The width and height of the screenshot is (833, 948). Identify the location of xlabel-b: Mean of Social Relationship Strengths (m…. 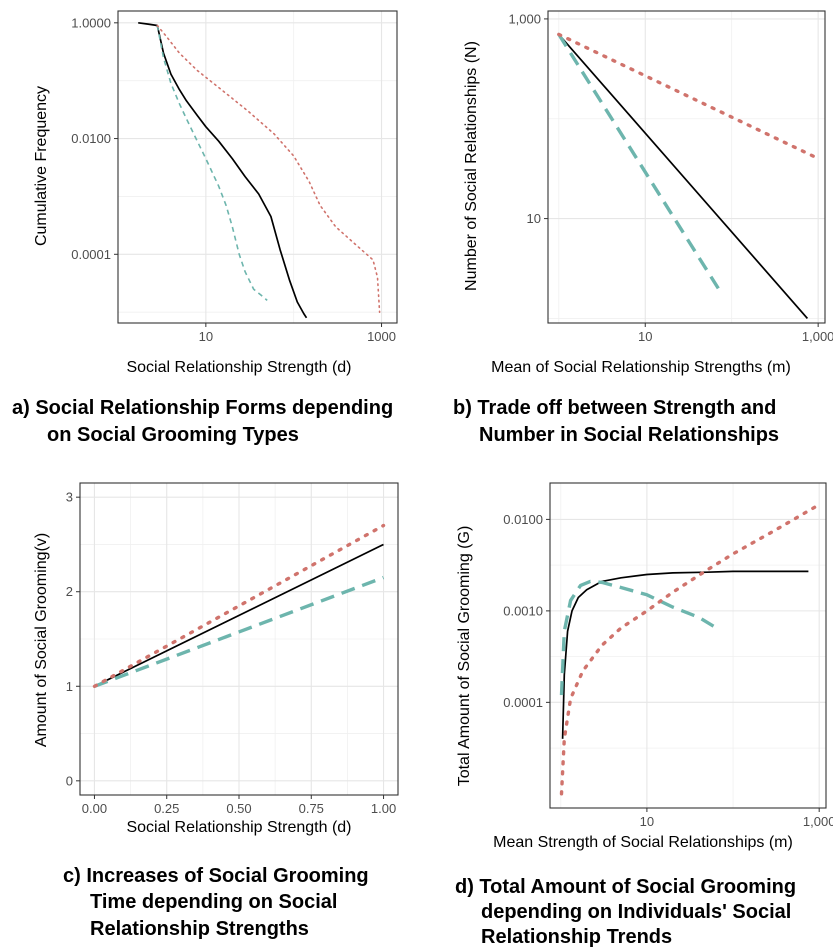
(641, 367).